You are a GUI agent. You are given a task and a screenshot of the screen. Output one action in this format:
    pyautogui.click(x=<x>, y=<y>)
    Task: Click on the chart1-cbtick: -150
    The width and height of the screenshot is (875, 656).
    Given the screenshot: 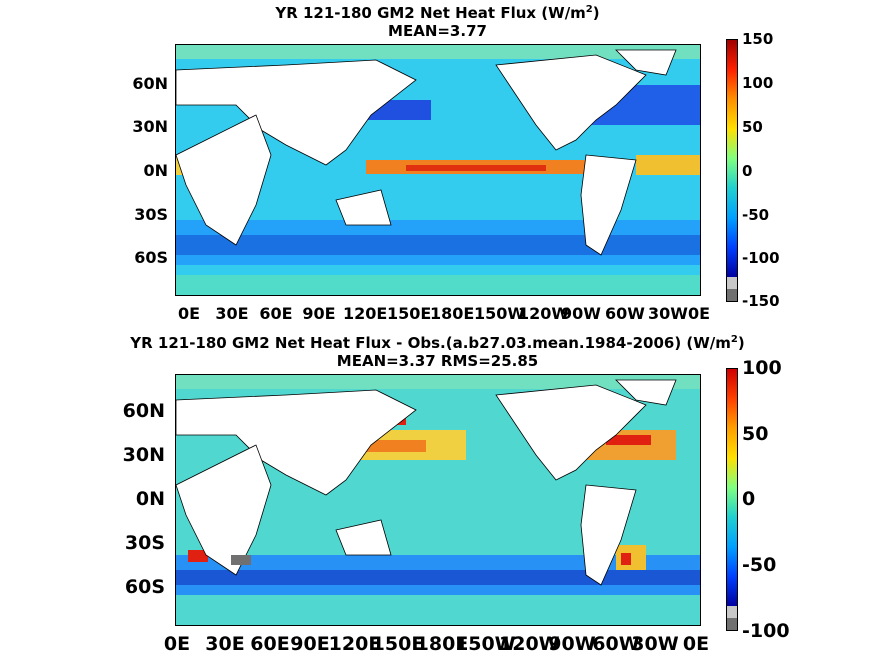 What is the action you would take?
    pyautogui.click(x=761, y=301)
    